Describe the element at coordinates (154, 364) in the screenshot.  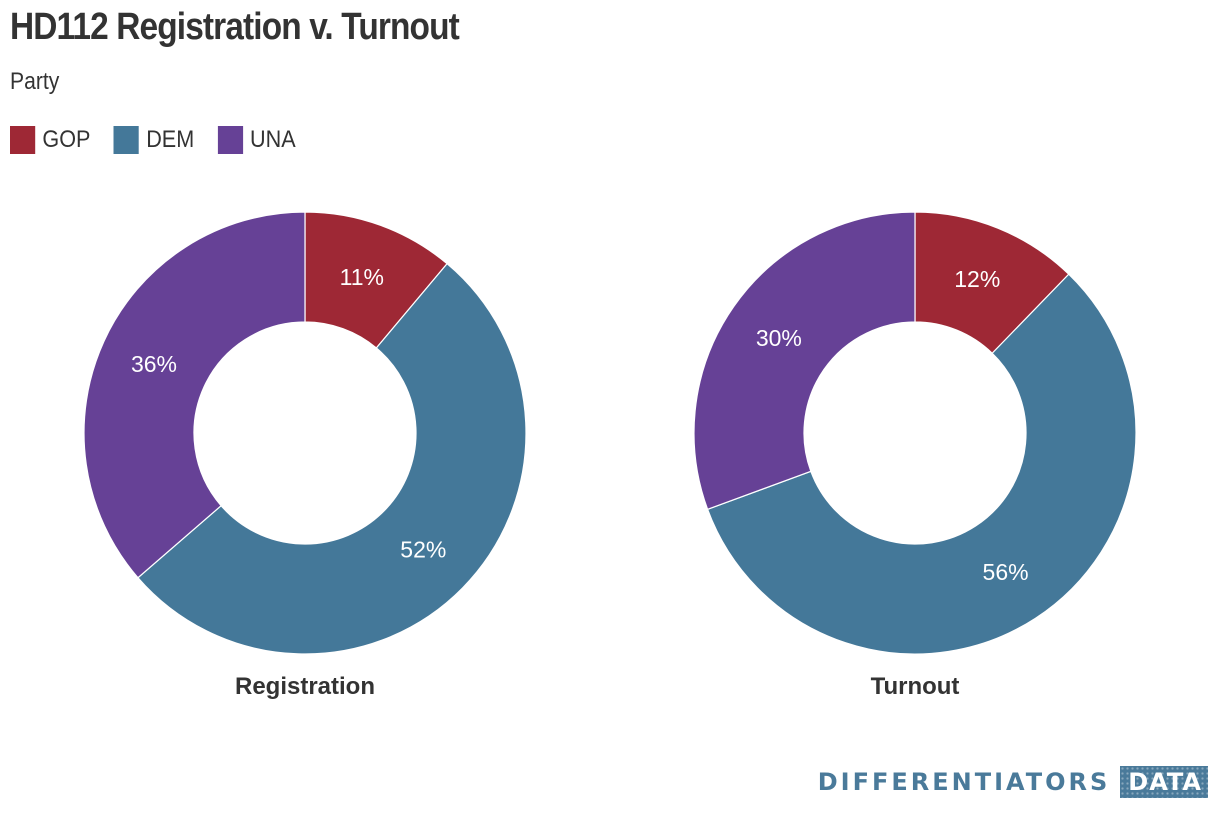
I see `slice-label-registration-una: 36%` at that location.